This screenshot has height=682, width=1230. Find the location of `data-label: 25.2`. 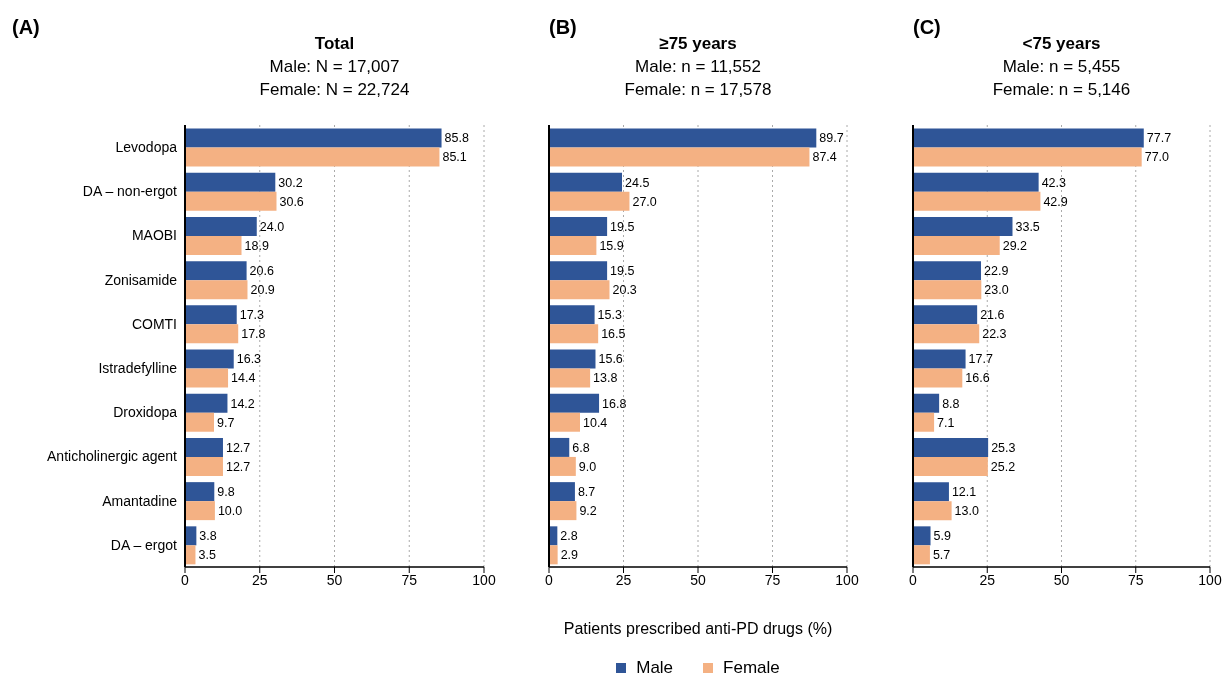

data-label: 25.2 is located at coordinates (1003, 466).